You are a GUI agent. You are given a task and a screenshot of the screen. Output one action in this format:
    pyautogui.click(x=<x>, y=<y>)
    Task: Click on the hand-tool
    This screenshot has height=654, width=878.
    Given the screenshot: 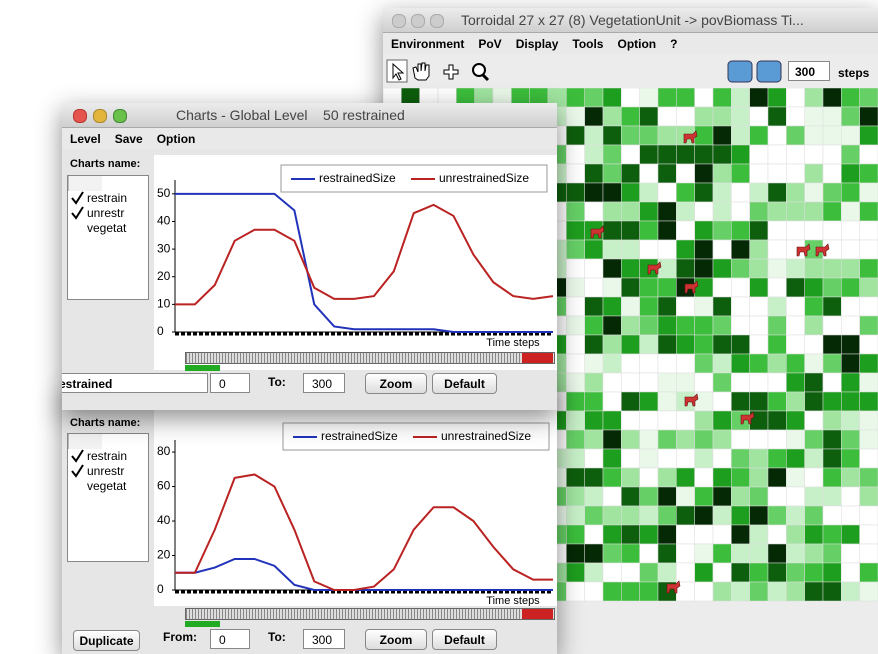 What is the action you would take?
    pyautogui.click(x=421, y=71)
    